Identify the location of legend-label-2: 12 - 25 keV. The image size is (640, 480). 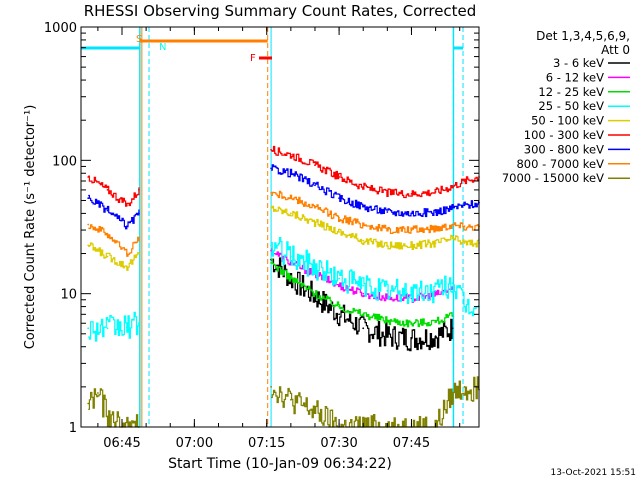
(571, 92).